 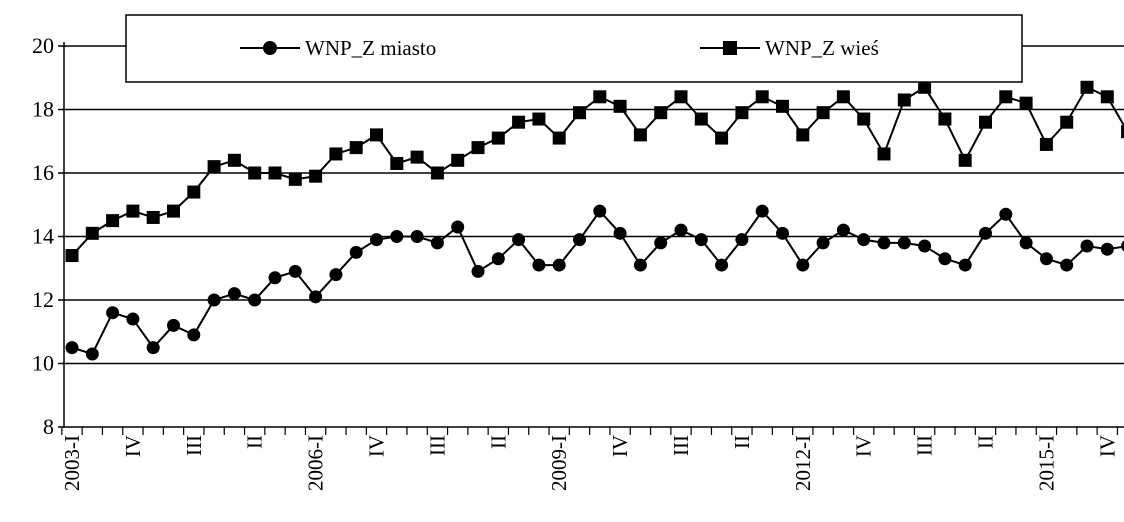 What do you see at coordinates (43, 45) in the screenshot?
I see `y-tick-label: 20` at bounding box center [43, 45].